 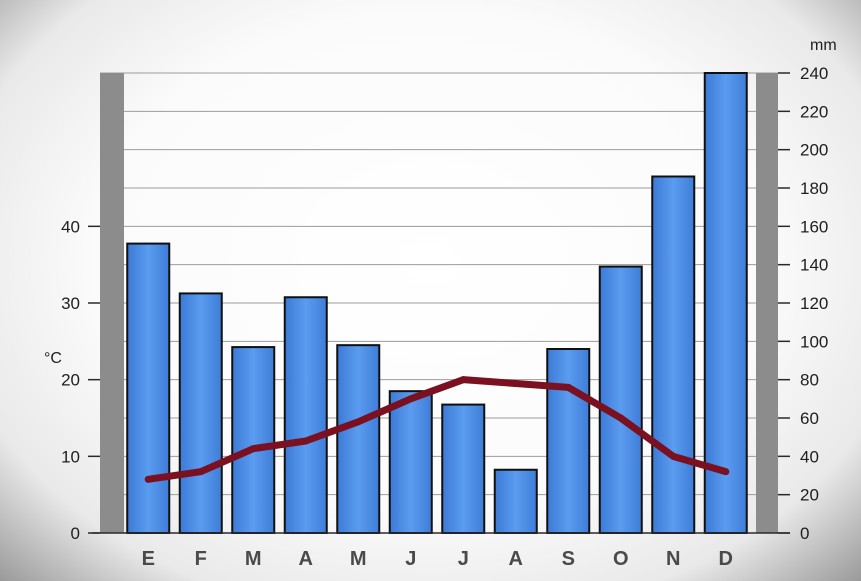 I want to click on temperature-series-line, so click(x=437, y=429).